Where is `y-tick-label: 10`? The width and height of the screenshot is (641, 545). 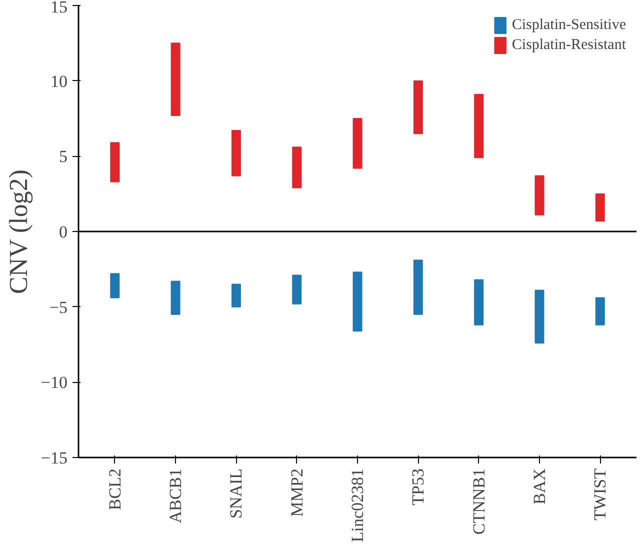
y-tick-label: 10 is located at coordinates (59, 81).